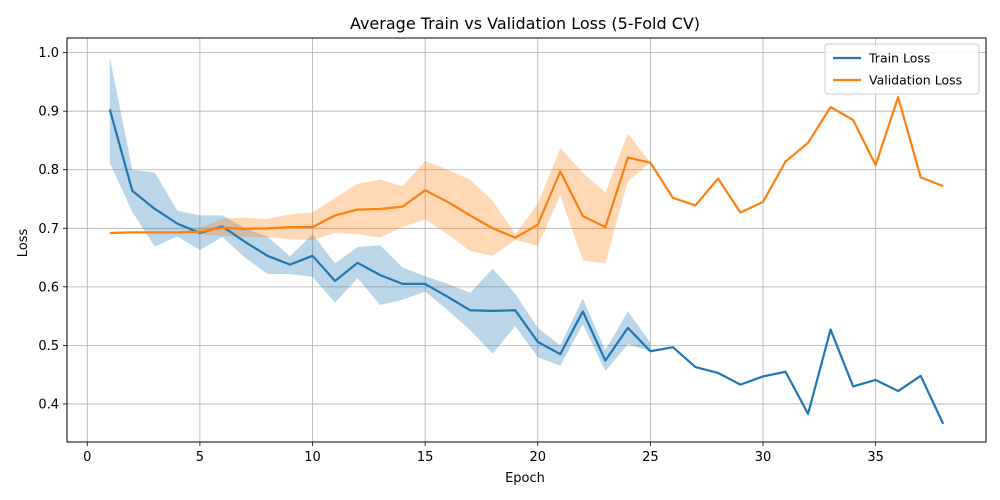  Describe the element at coordinates (525, 478) in the screenshot. I see `x-axis-title: Epoch` at that location.